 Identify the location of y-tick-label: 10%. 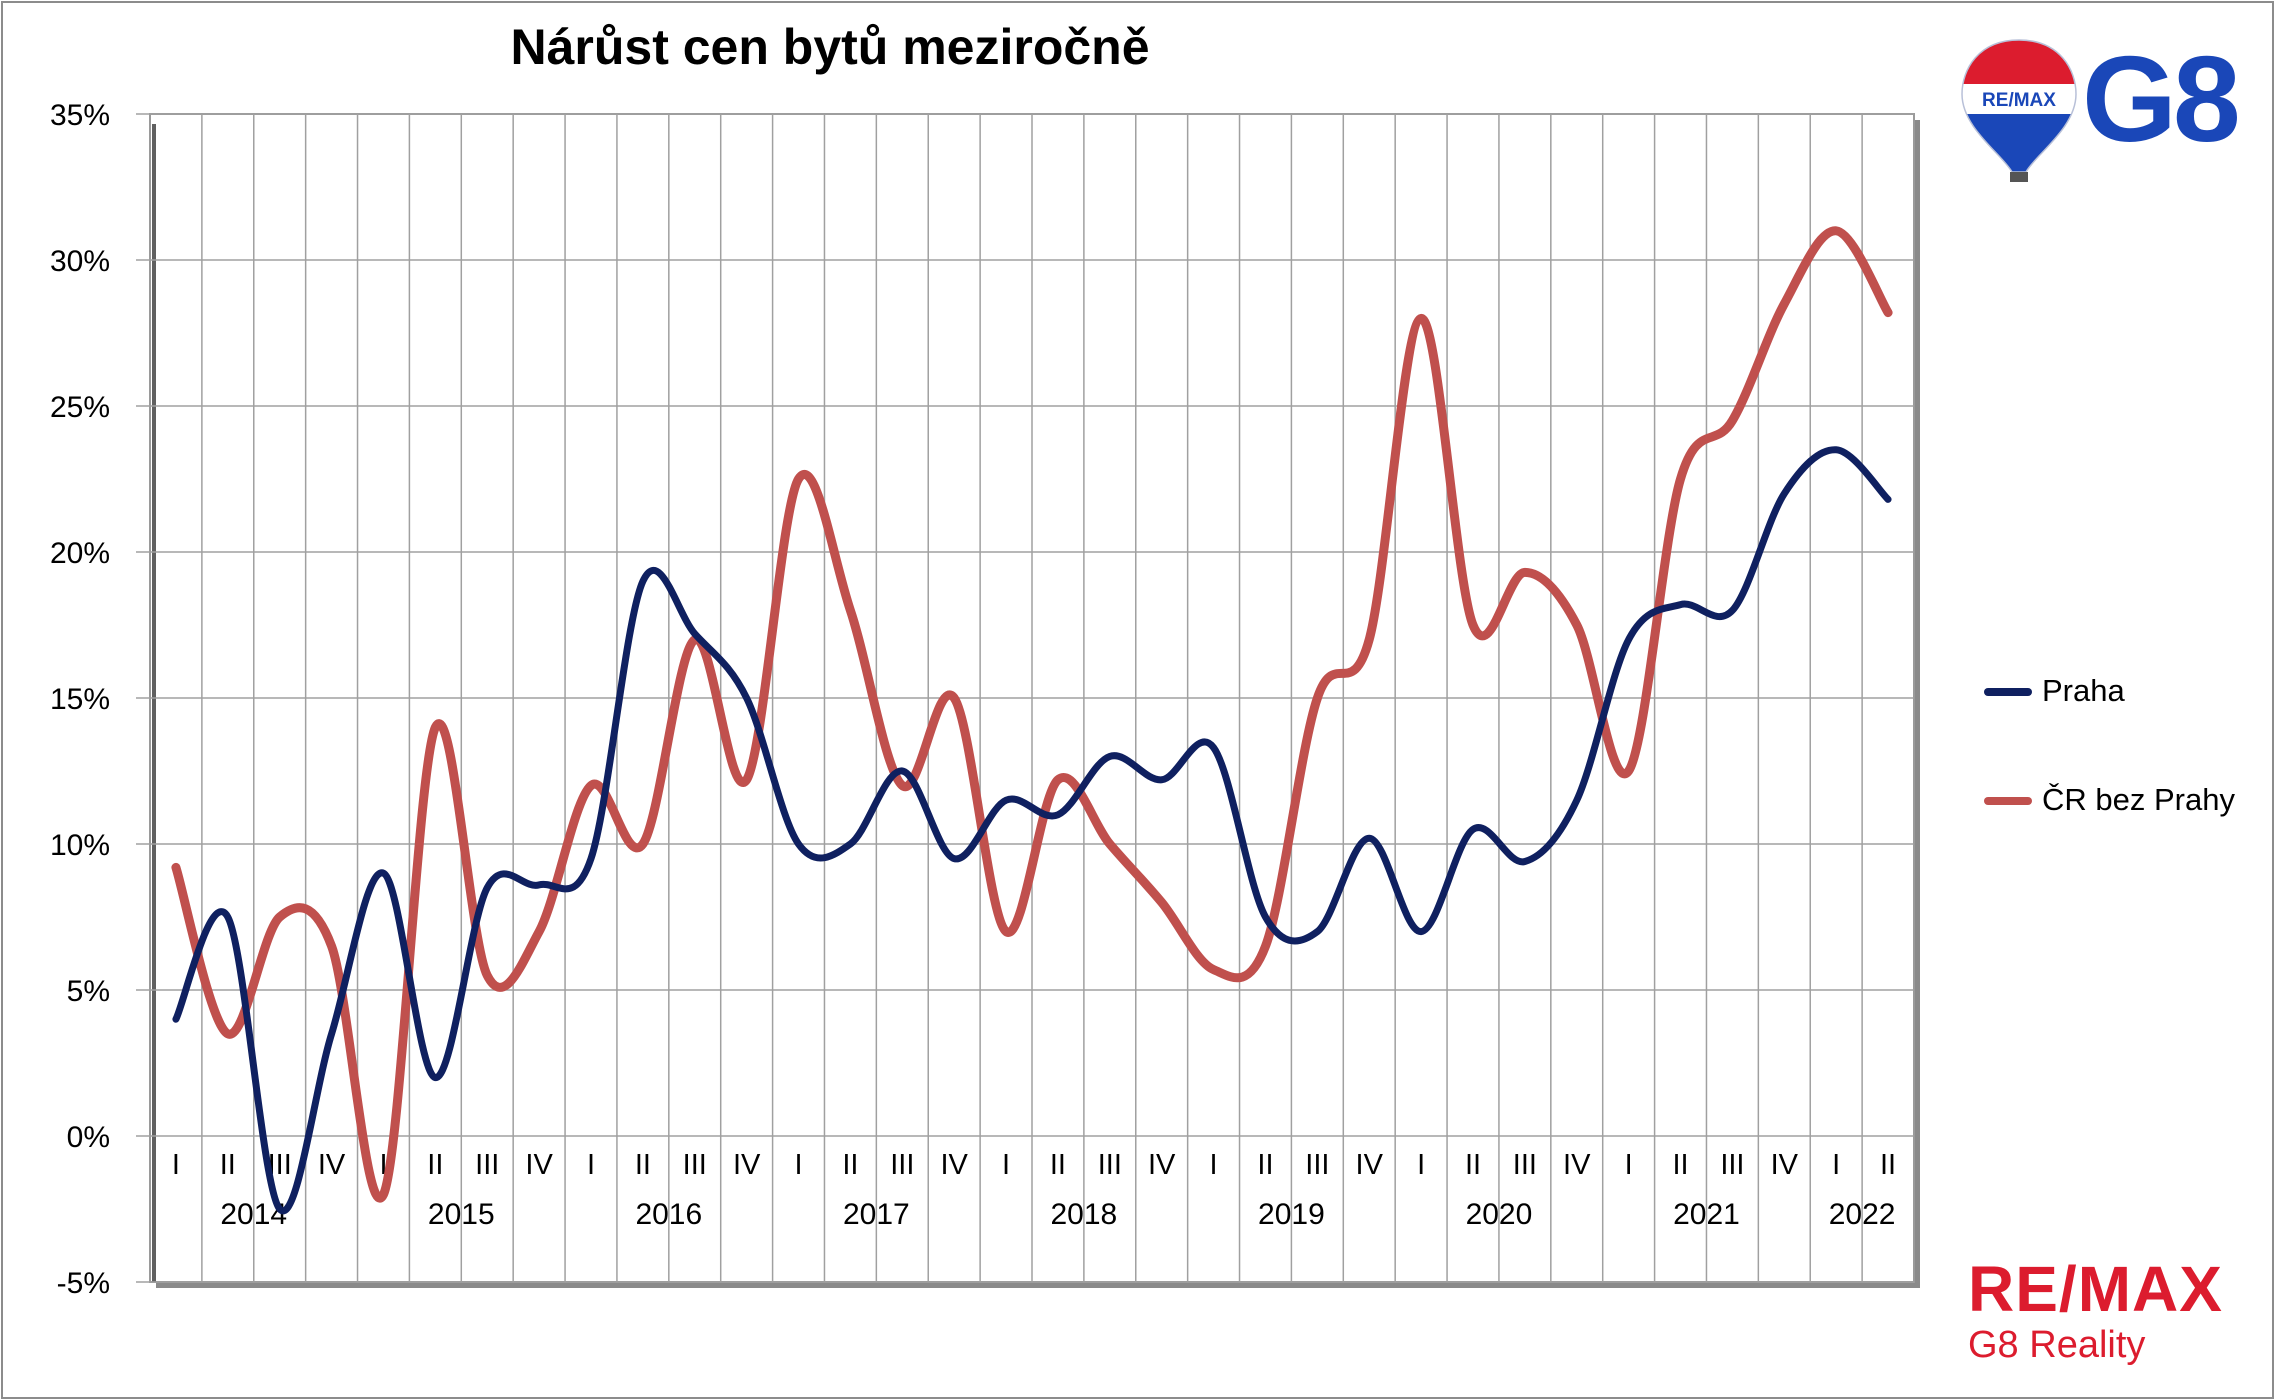
(80, 845).